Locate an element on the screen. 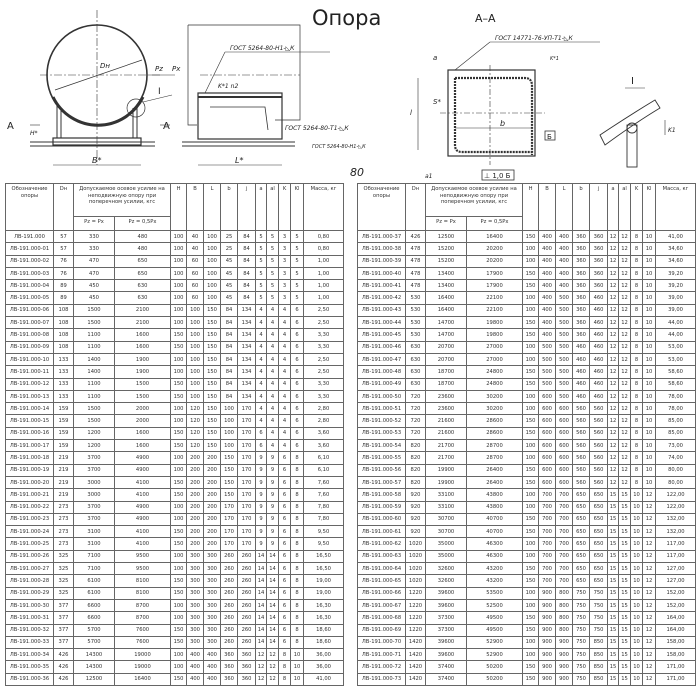  table-cell: 7600 is located at coordinates (142, 630).